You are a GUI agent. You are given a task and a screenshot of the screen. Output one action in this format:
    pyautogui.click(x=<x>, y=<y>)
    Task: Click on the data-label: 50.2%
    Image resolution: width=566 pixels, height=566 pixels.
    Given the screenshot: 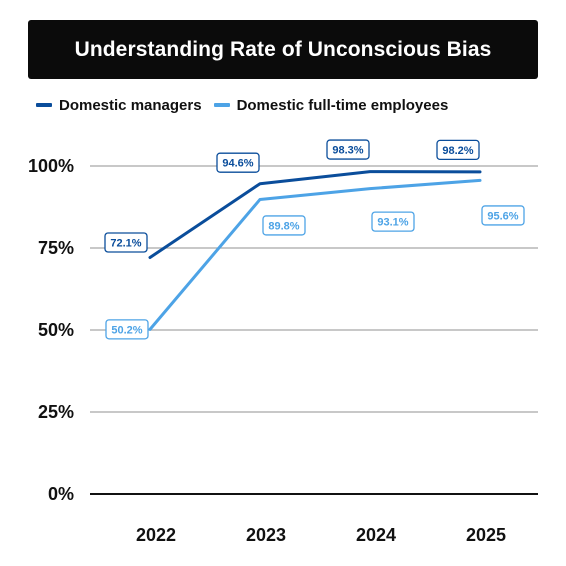 What is the action you would take?
    pyautogui.click(x=127, y=329)
    